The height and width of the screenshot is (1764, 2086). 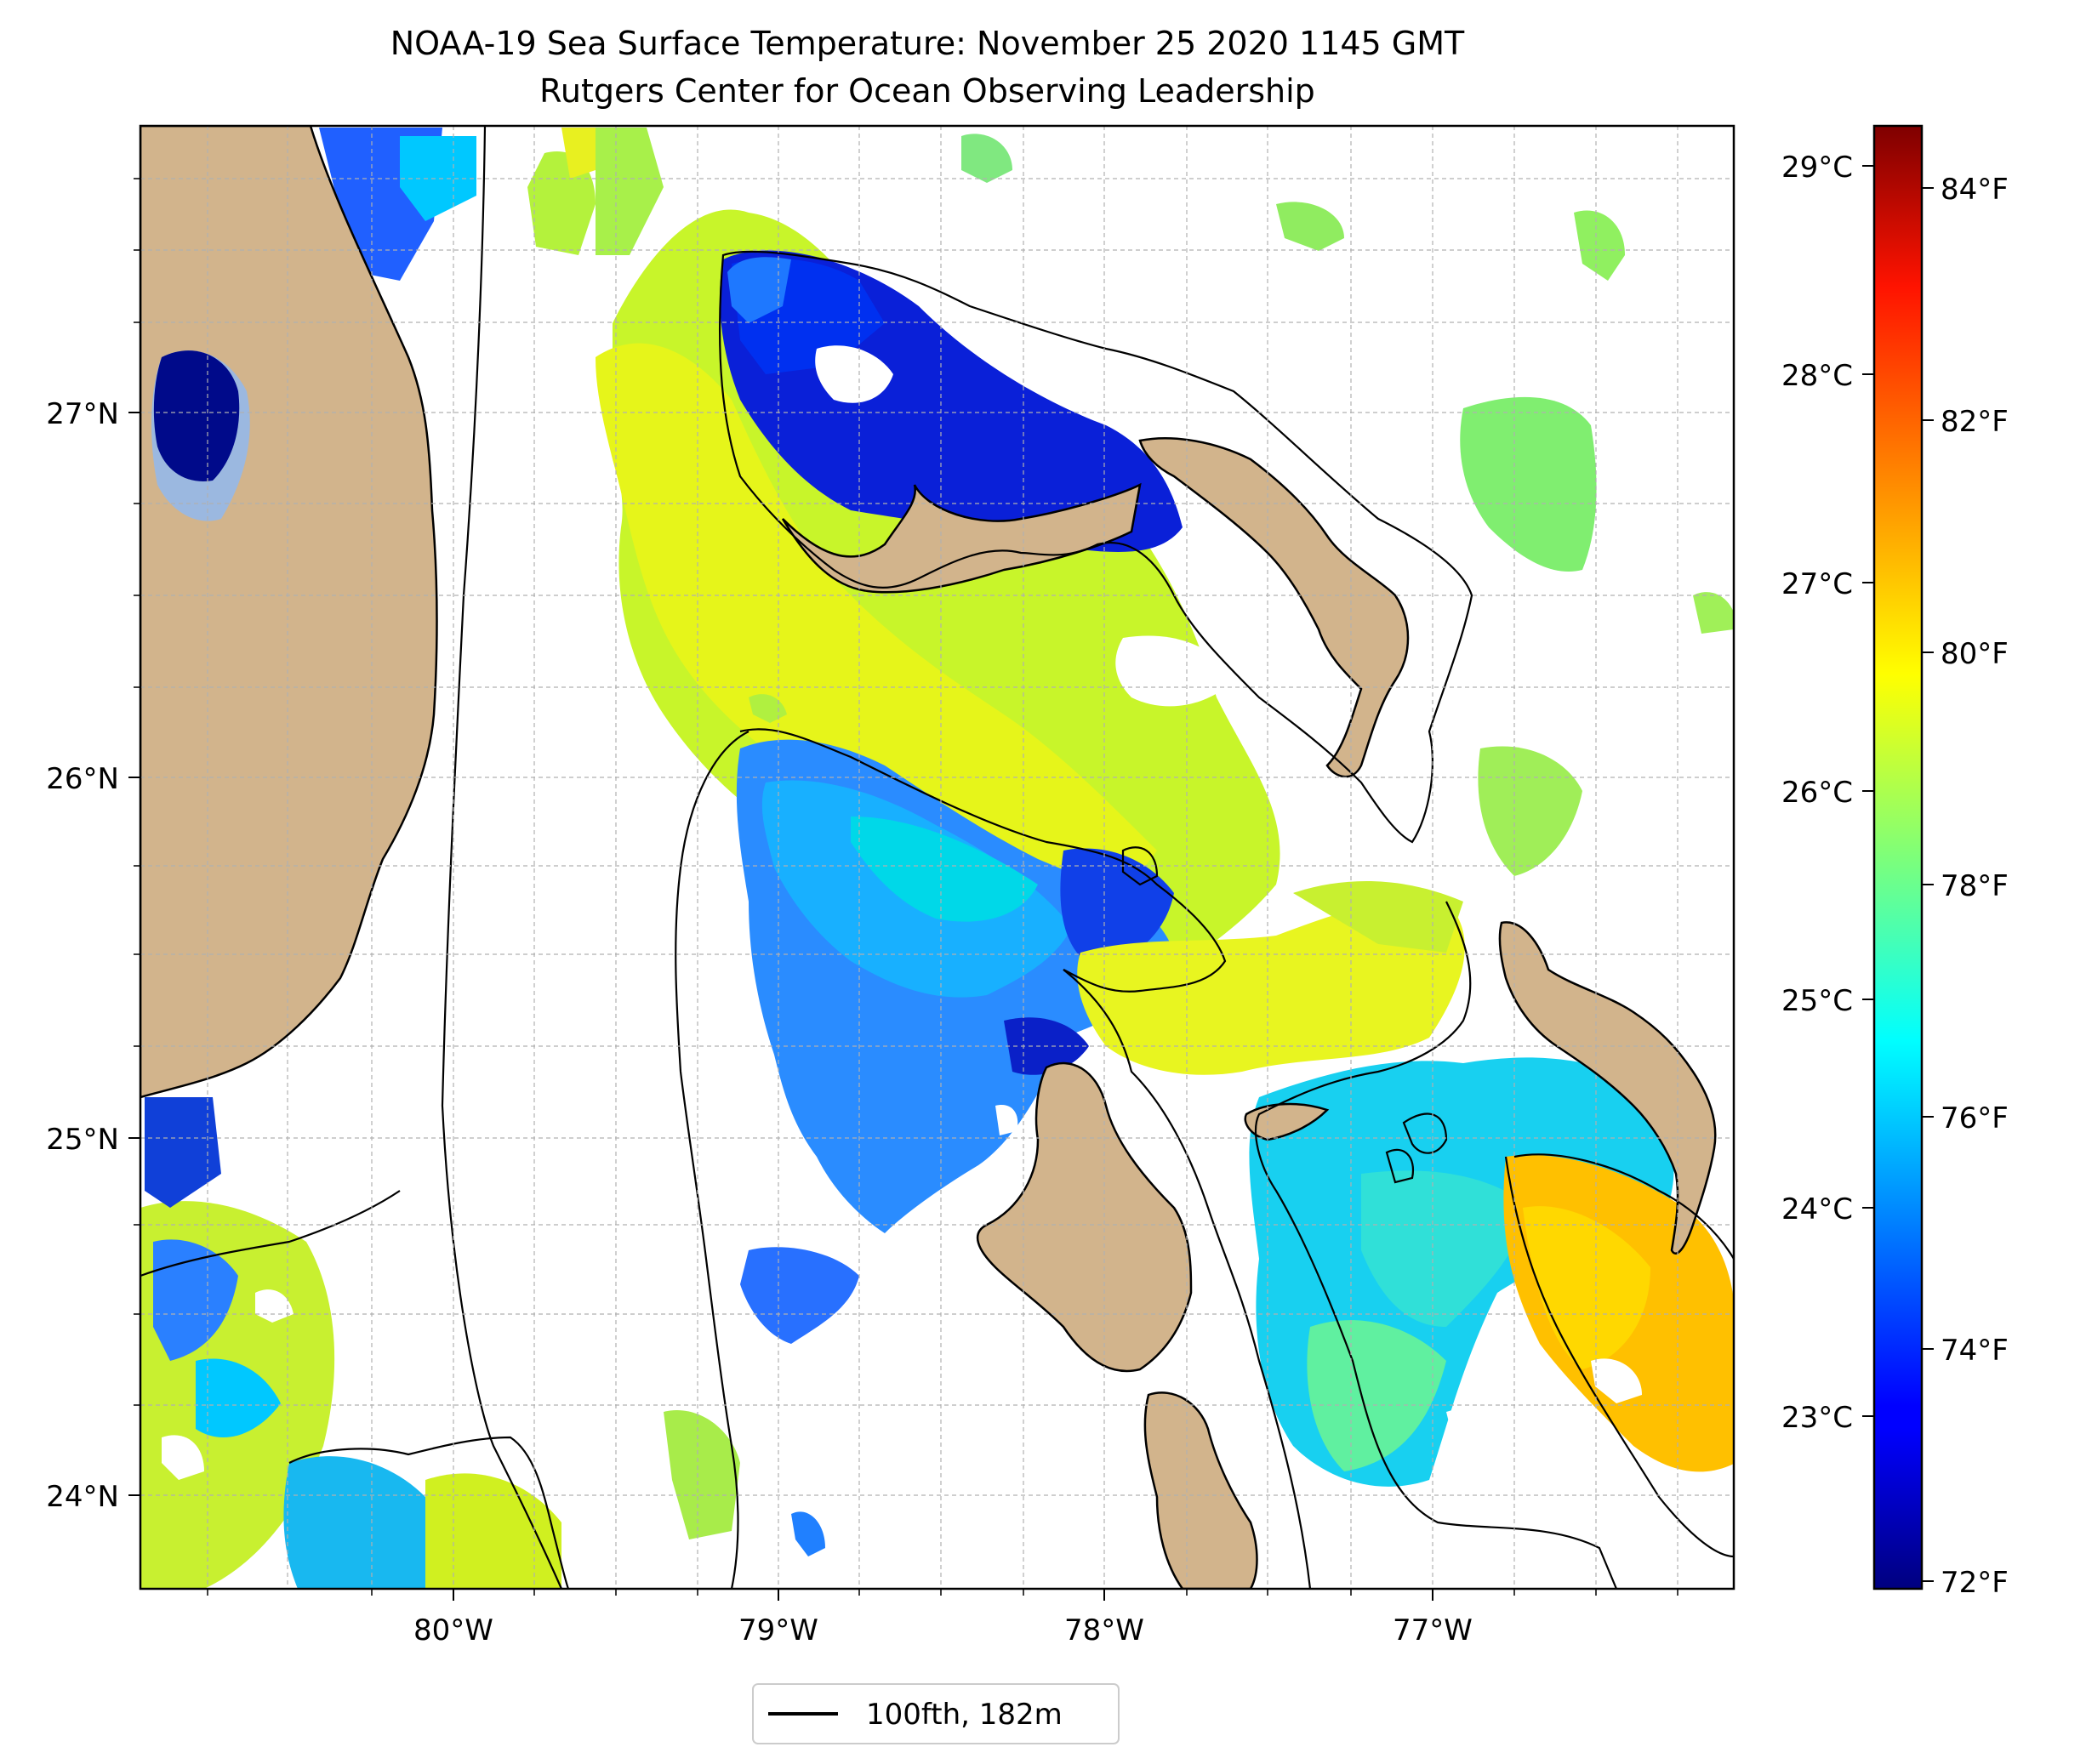 I want to click on celsius-tick-25: 25°C, so click(x=1817, y=1001).